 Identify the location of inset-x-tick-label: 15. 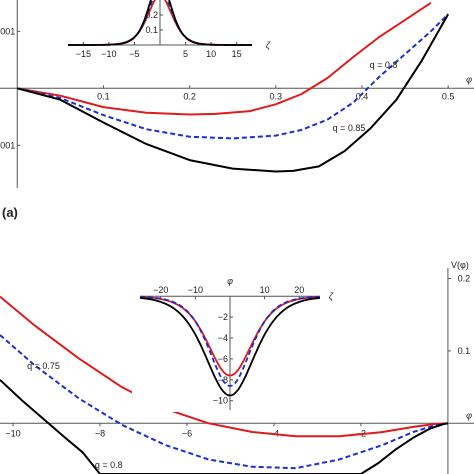
(237, 54).